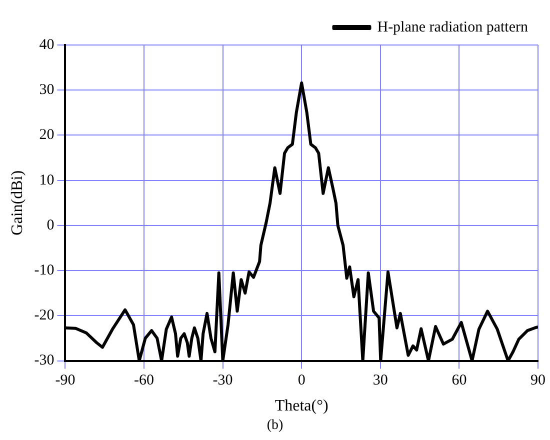 This screenshot has height=440, width=550. I want to click on x-tick-label: 90, so click(538, 380).